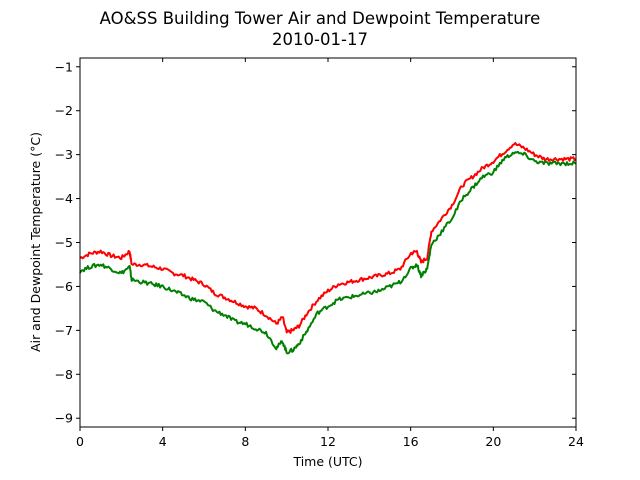  Describe the element at coordinates (64, 330) in the screenshot. I see `y-tick-label: −7` at that location.